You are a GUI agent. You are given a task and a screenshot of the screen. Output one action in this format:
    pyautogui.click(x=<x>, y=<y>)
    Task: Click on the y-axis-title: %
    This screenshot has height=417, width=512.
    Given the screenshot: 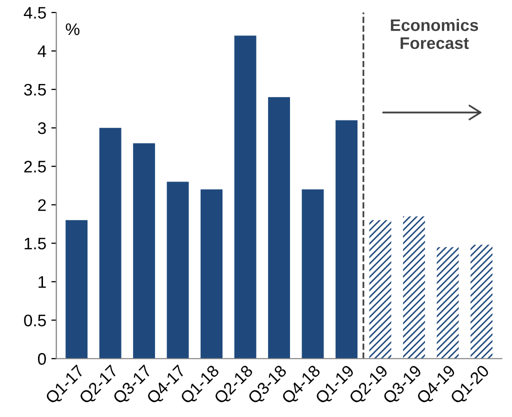 What is the action you would take?
    pyautogui.click(x=73, y=29)
    